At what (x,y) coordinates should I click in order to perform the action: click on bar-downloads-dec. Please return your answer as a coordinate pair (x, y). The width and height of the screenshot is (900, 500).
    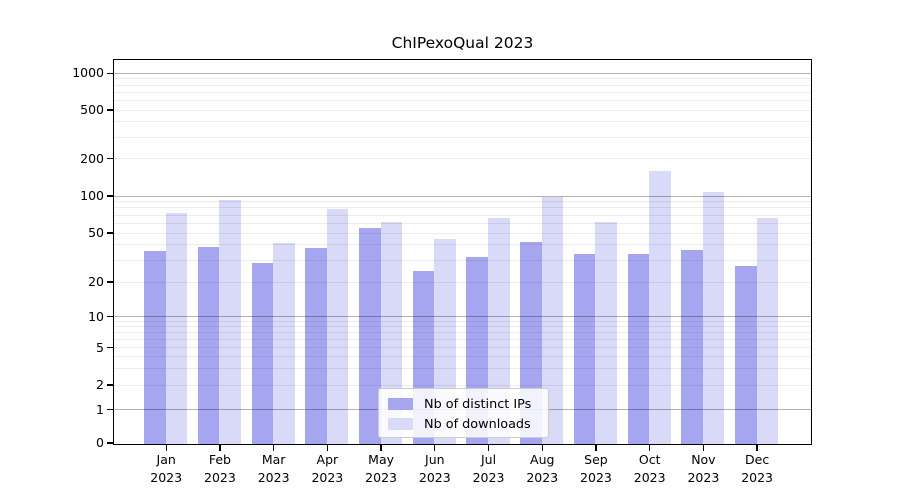
    Looking at the image, I should click on (767, 330).